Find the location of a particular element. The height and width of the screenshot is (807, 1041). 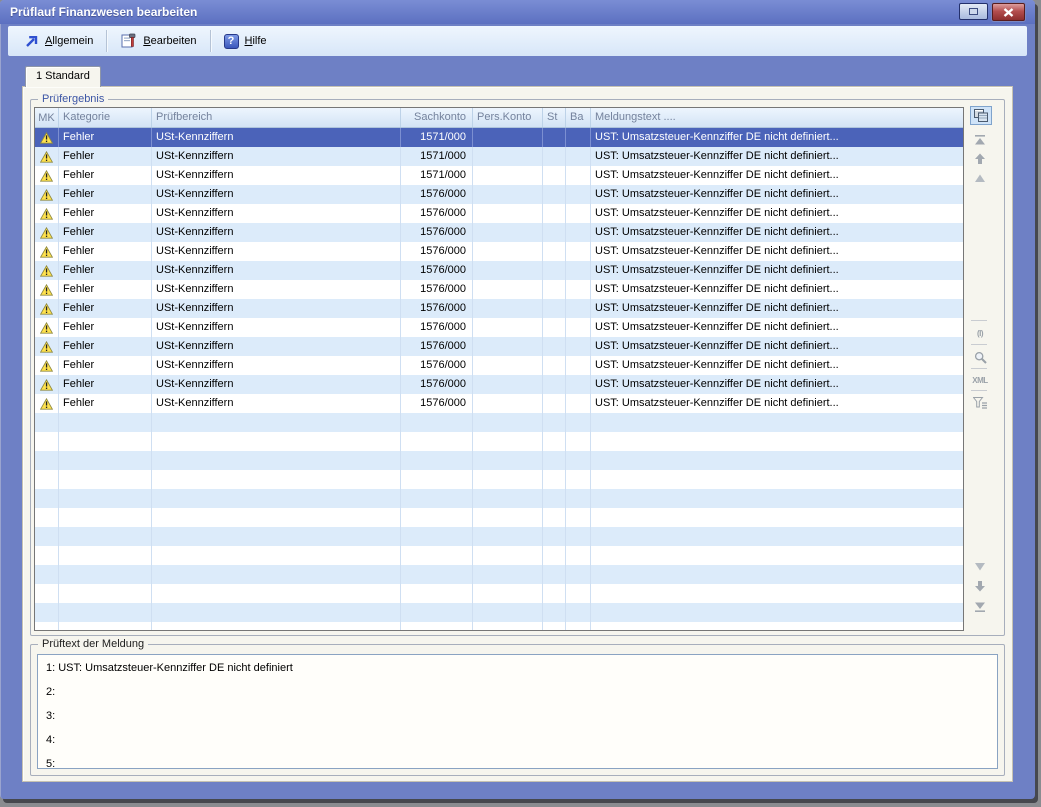

step-down-icon is located at coordinates (980, 566).